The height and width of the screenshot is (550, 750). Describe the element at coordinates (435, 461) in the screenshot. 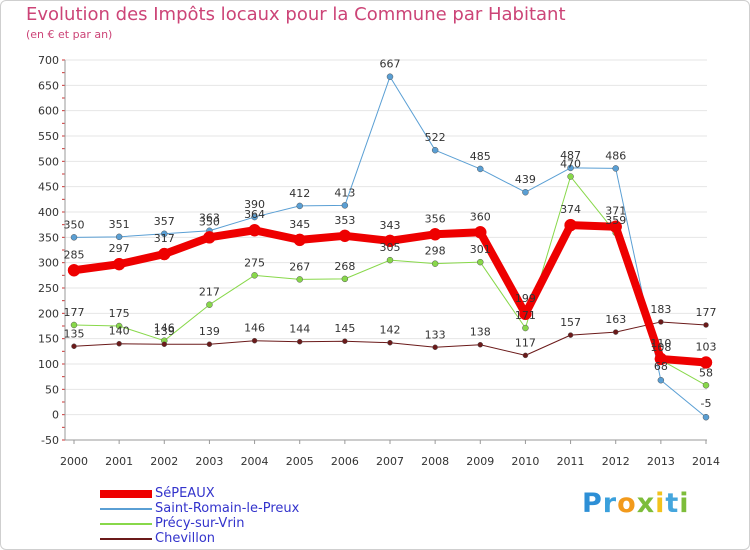

I see `x-tick-label: 2008` at that location.